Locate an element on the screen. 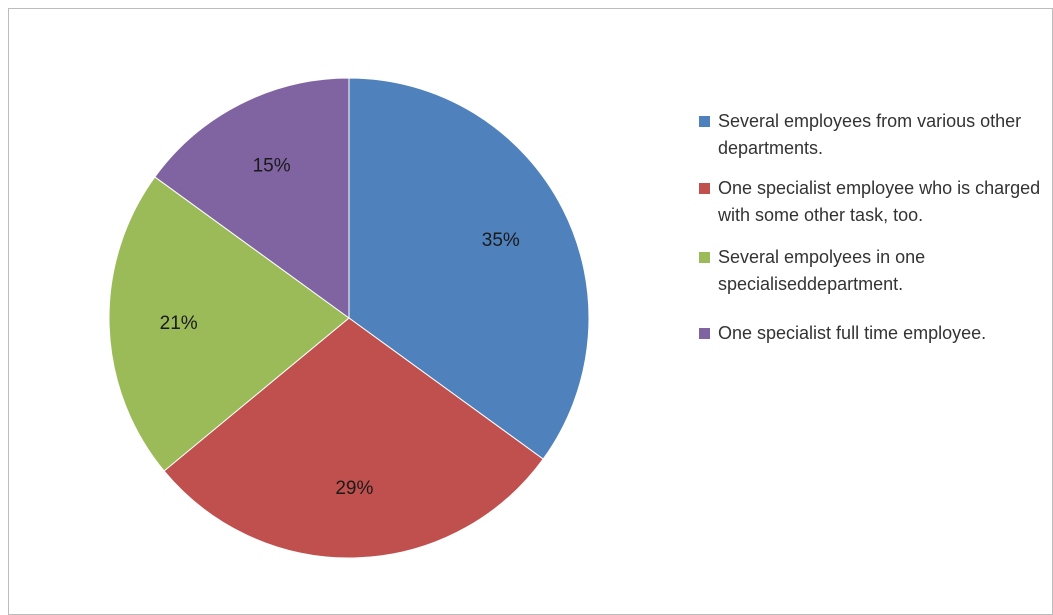 Image resolution: width=1053 pixels, height=615 pixels. pie-data-label: 35% is located at coordinates (501, 240).